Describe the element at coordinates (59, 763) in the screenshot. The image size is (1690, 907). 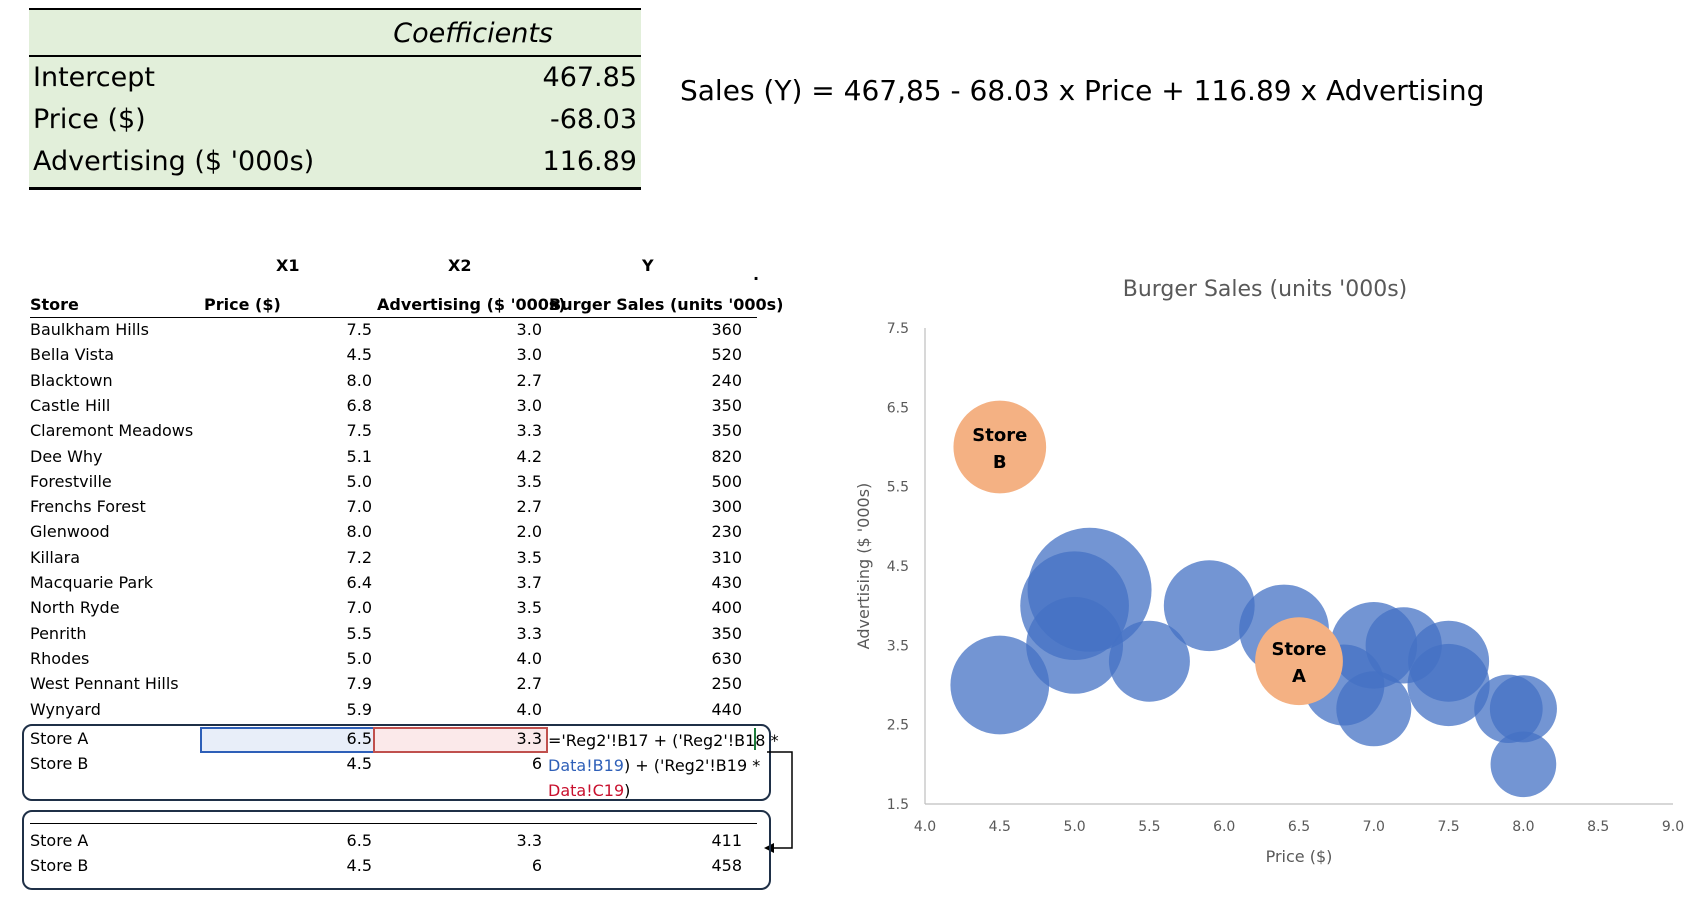
I see `store-b-label: Store B` at that location.